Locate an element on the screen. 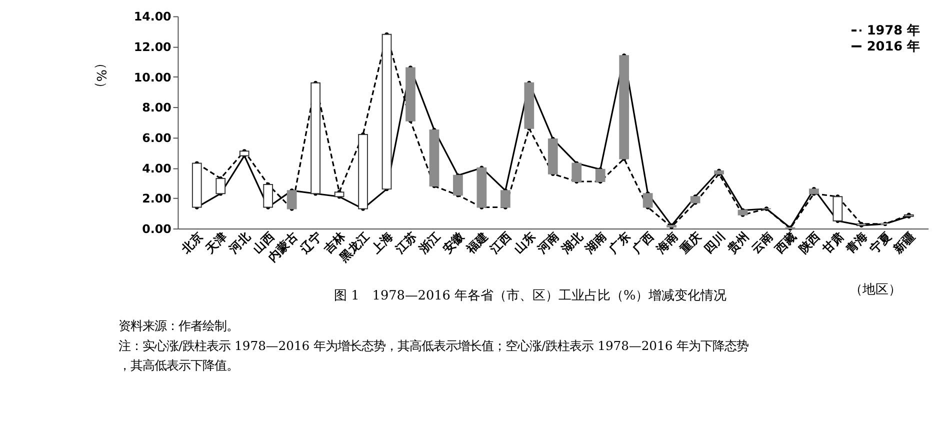 This screenshot has height=441, width=933. y-tick-label: 2.00 is located at coordinates (157, 199).